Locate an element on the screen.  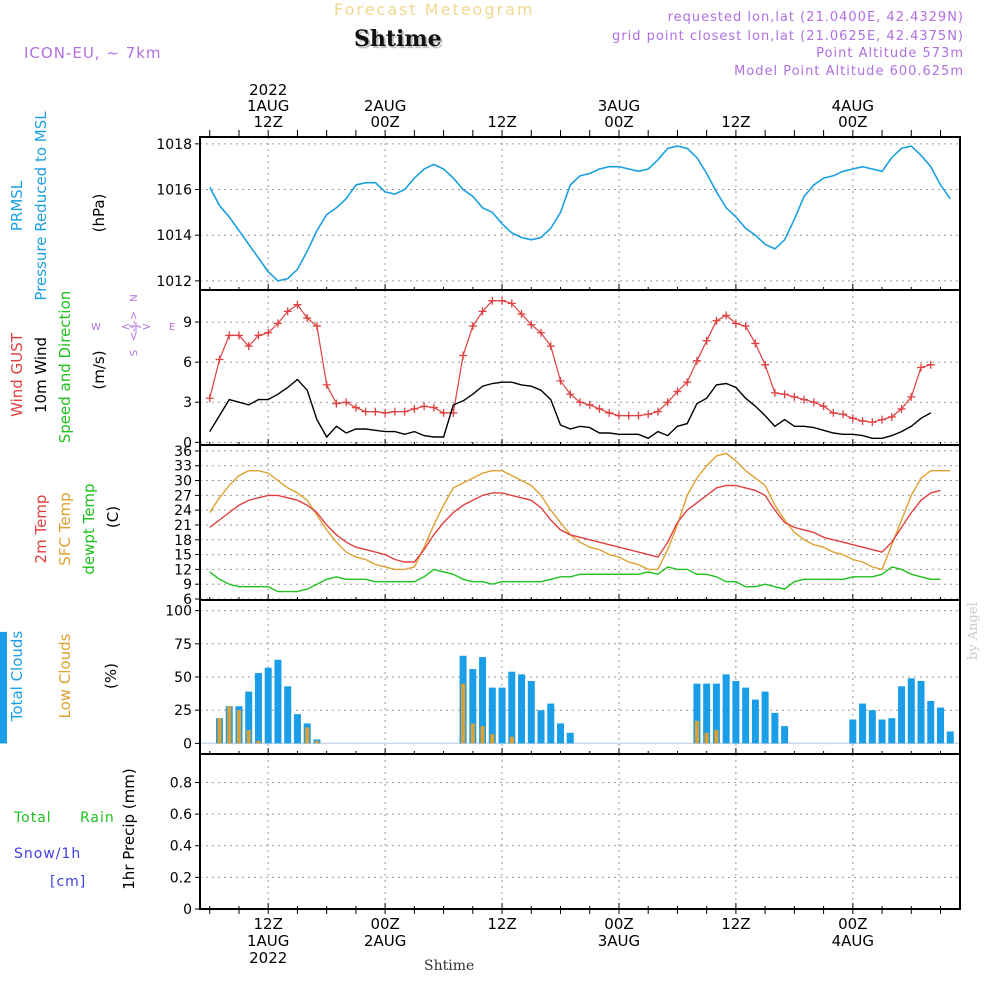
y-tick-label: 0.6 is located at coordinates (181, 815).